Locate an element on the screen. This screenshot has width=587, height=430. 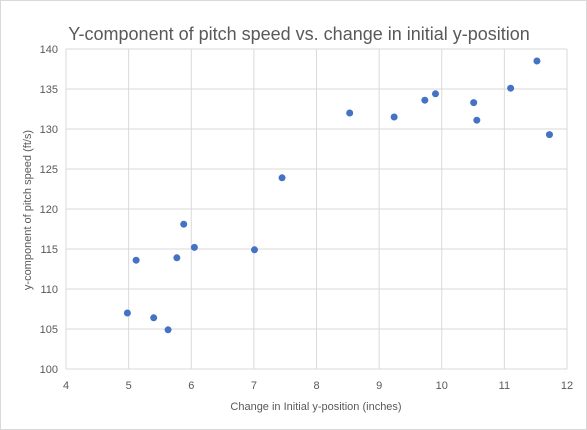
x-axis-title: Change in Initial y-position (inches) is located at coordinates (315, 407).